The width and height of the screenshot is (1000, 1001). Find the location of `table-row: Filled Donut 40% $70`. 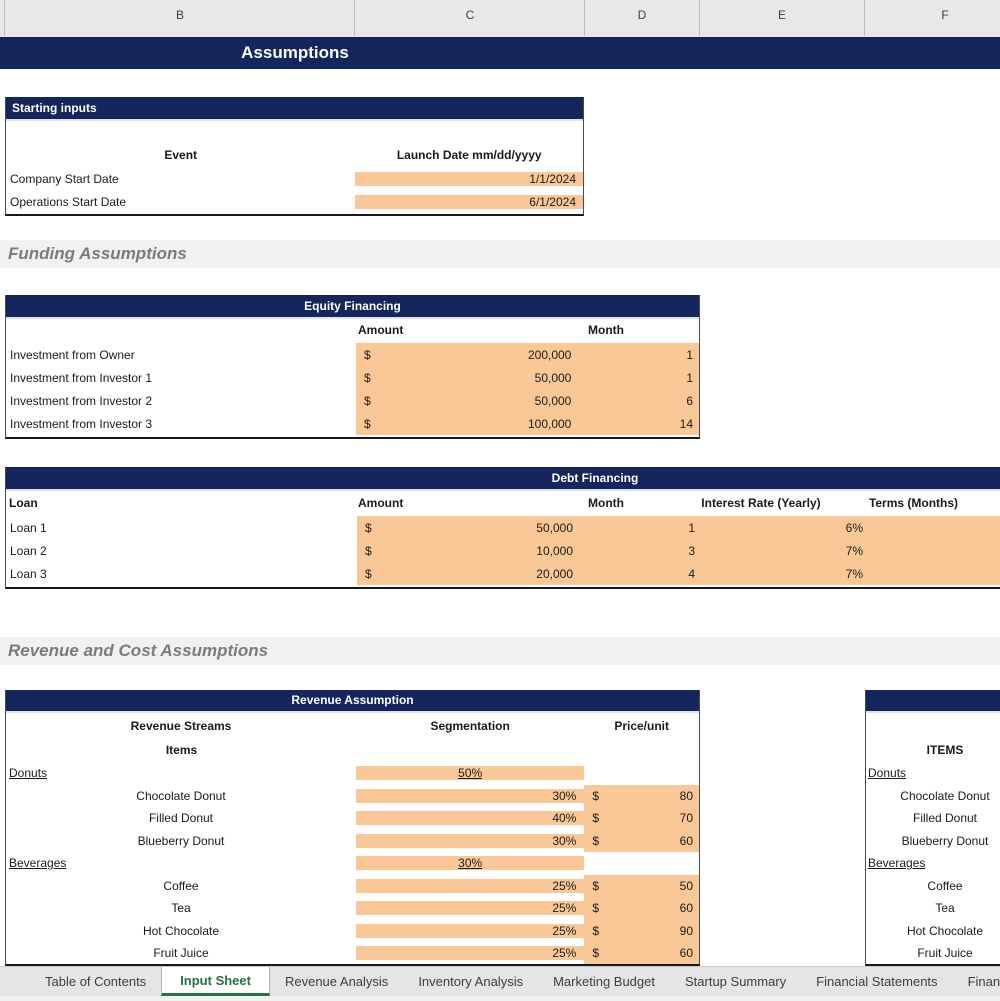

table-row: Filled Donut 40% $70 is located at coordinates (352, 818).